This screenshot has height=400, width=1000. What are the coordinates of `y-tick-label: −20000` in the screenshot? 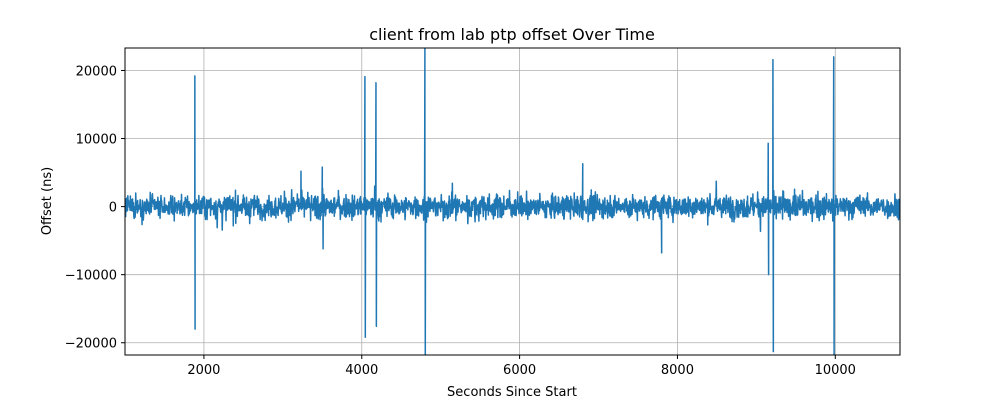 It's located at (91, 344).